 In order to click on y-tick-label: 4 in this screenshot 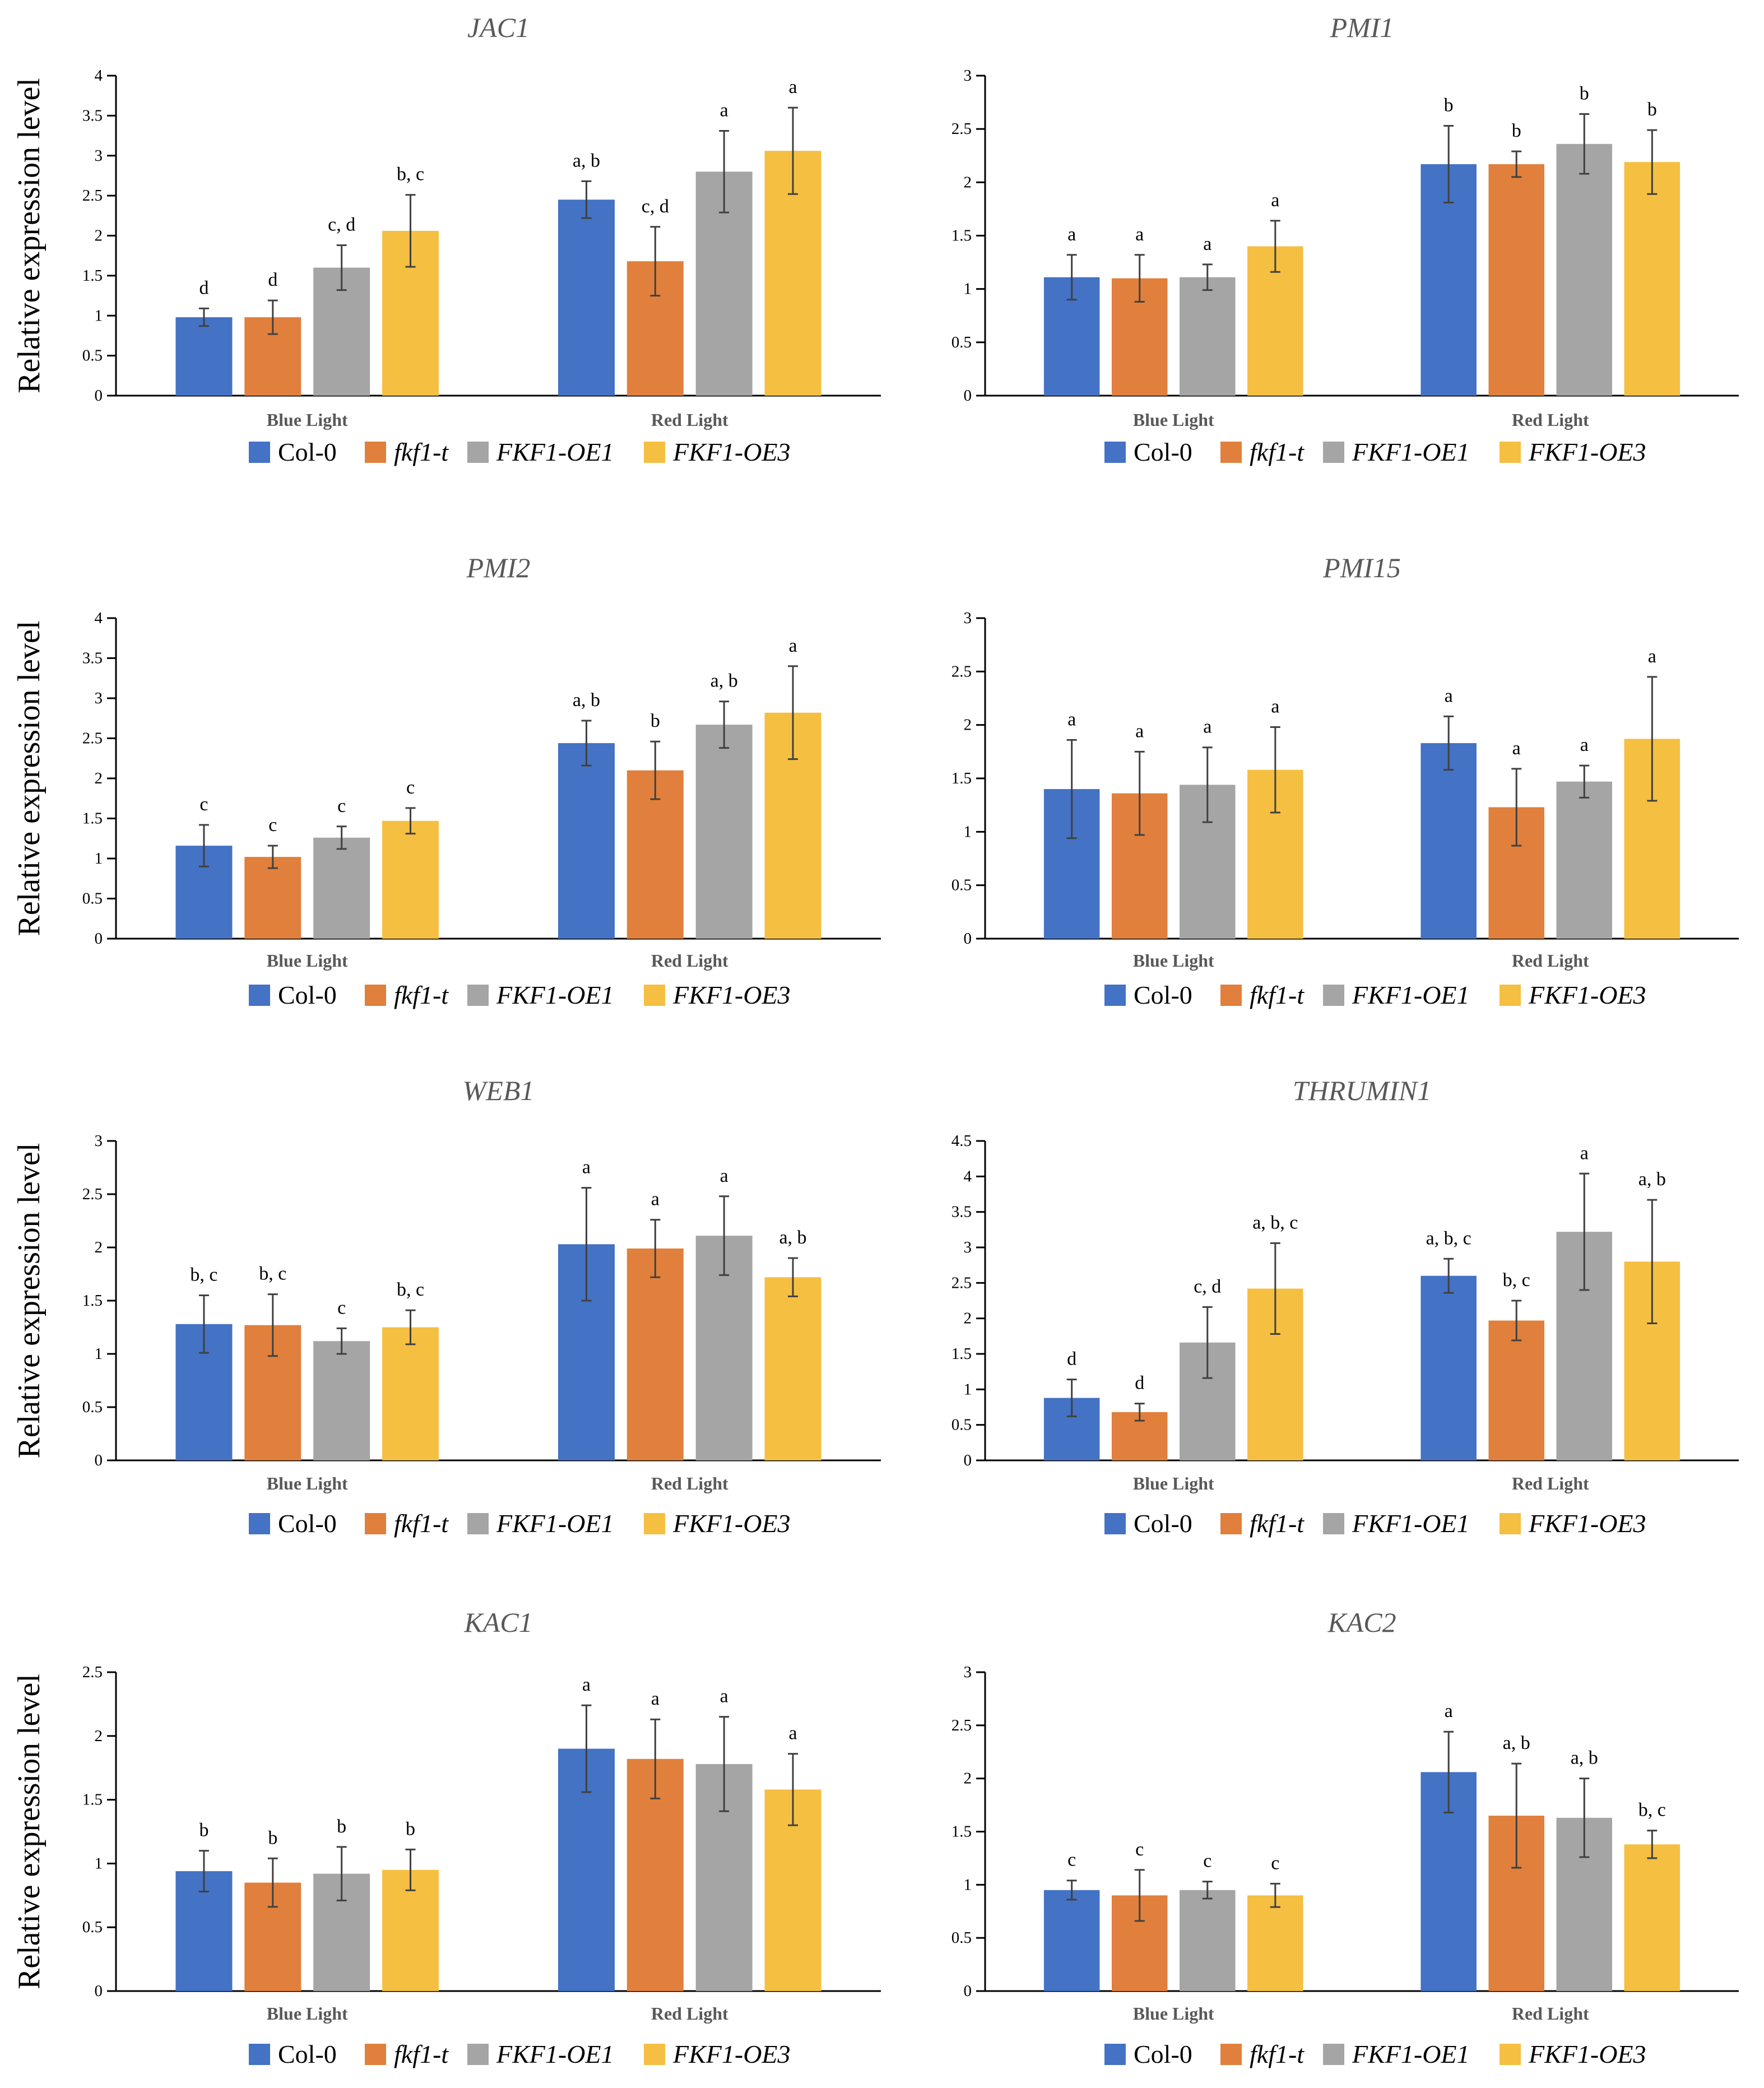, I will do `click(968, 1176)`.